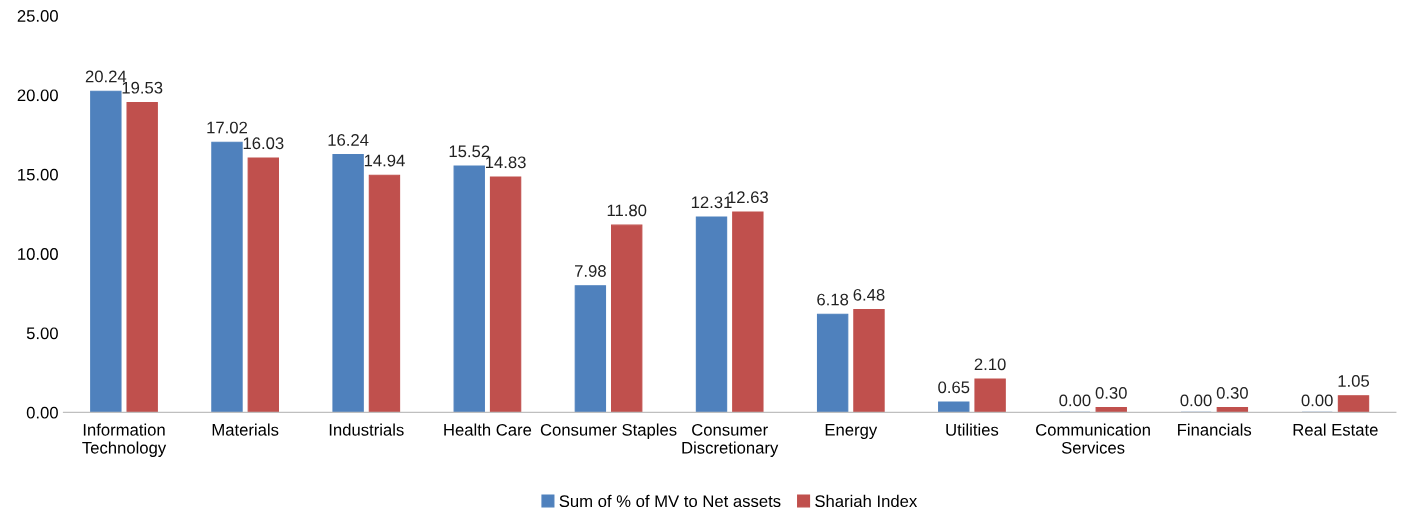  I want to click on data-label: 14.83, so click(506, 162).